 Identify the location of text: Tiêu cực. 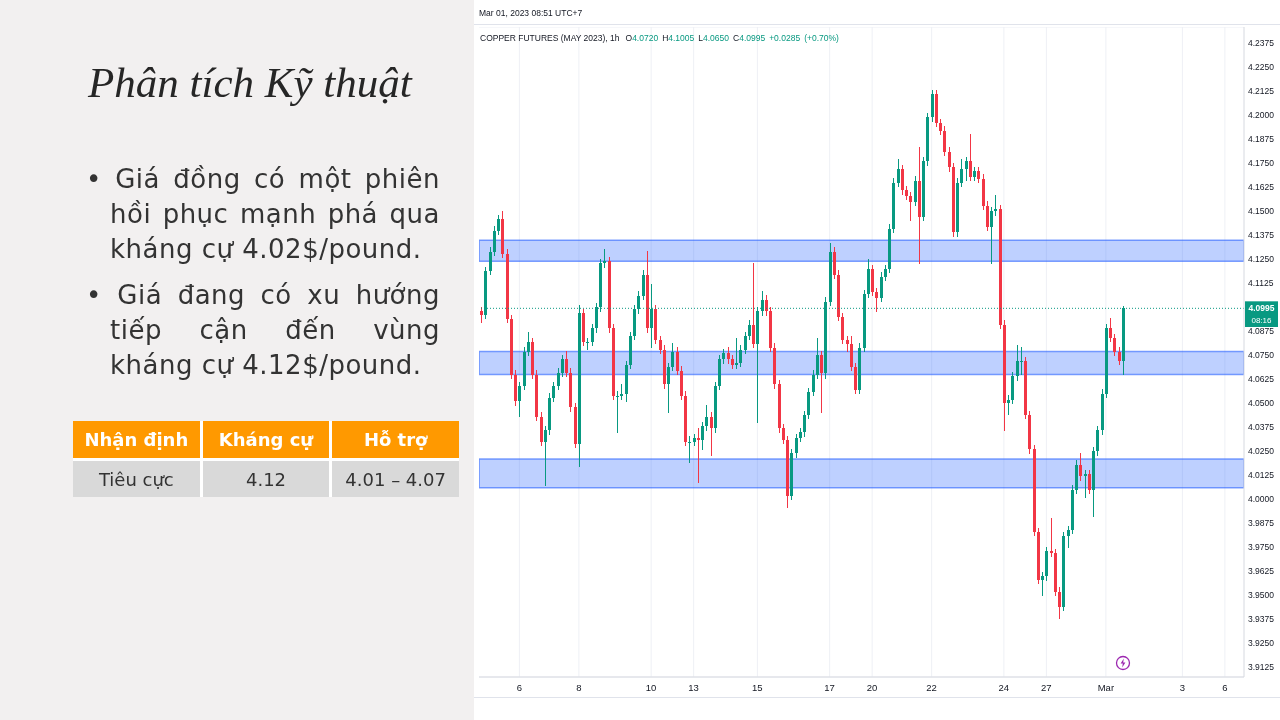
(136, 479).